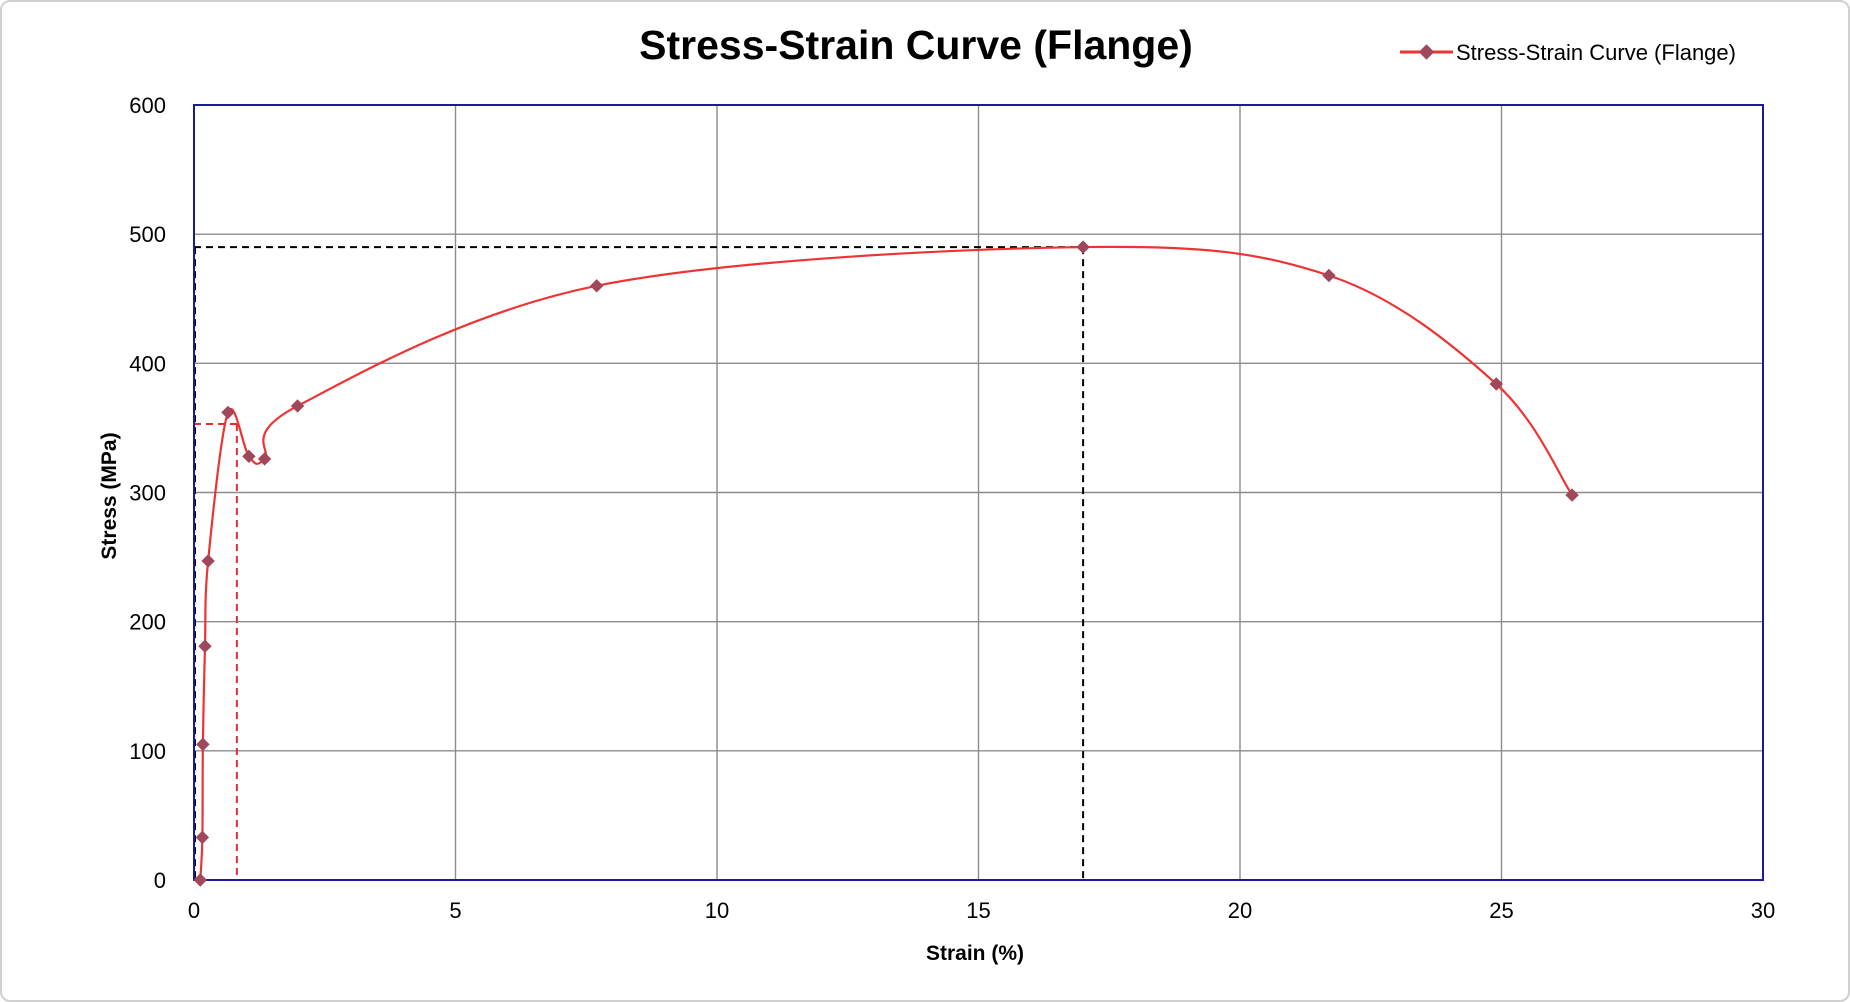  What do you see at coordinates (975, 953) in the screenshot?
I see `x-axis-label: Strain (%)` at bounding box center [975, 953].